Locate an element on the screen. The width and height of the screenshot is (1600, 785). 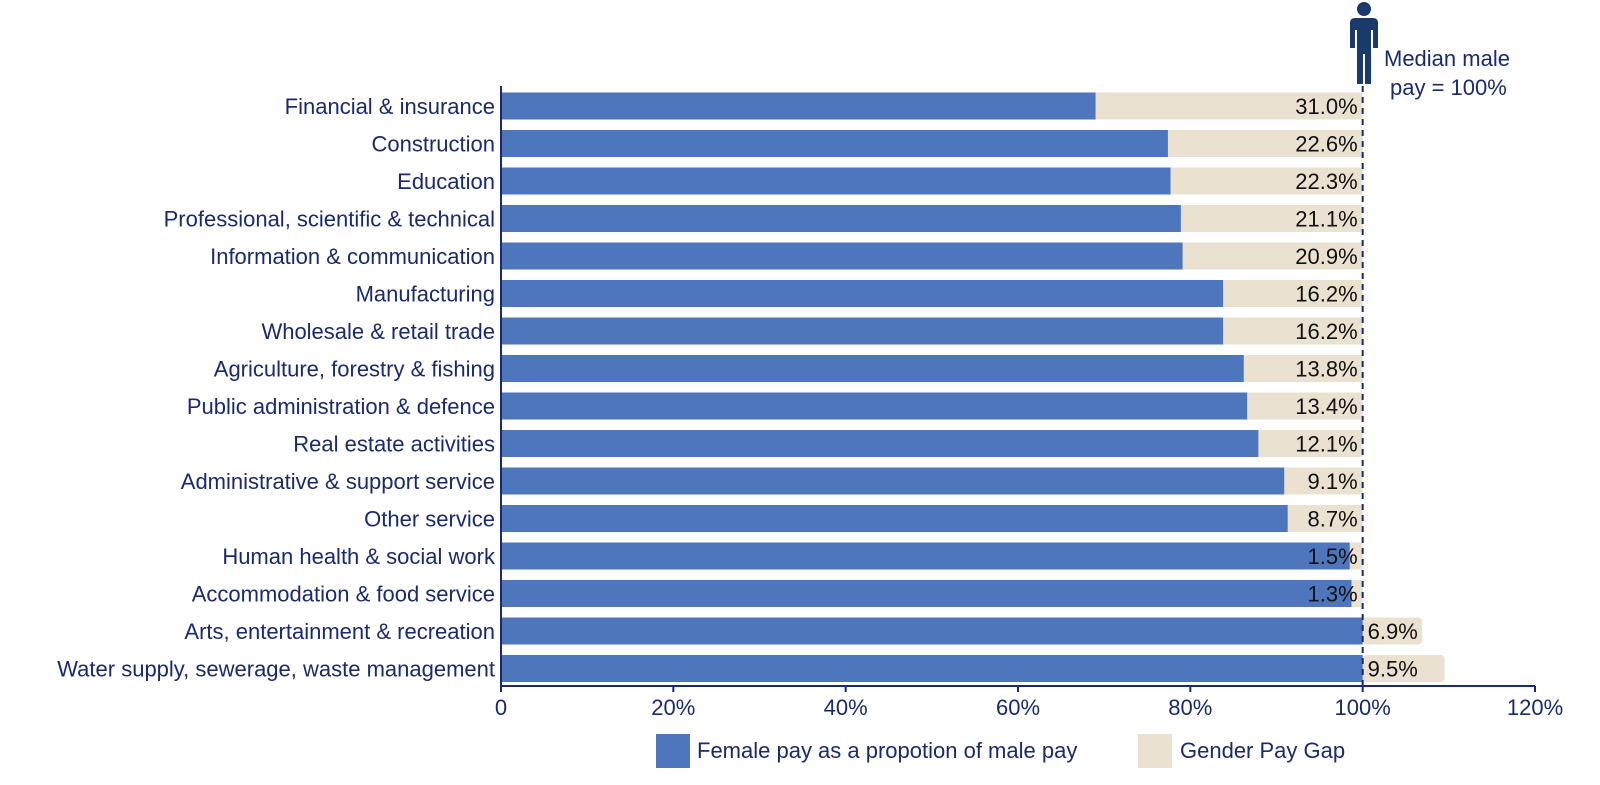
category-label: Arts, entertainment & recreation is located at coordinates (339, 631).